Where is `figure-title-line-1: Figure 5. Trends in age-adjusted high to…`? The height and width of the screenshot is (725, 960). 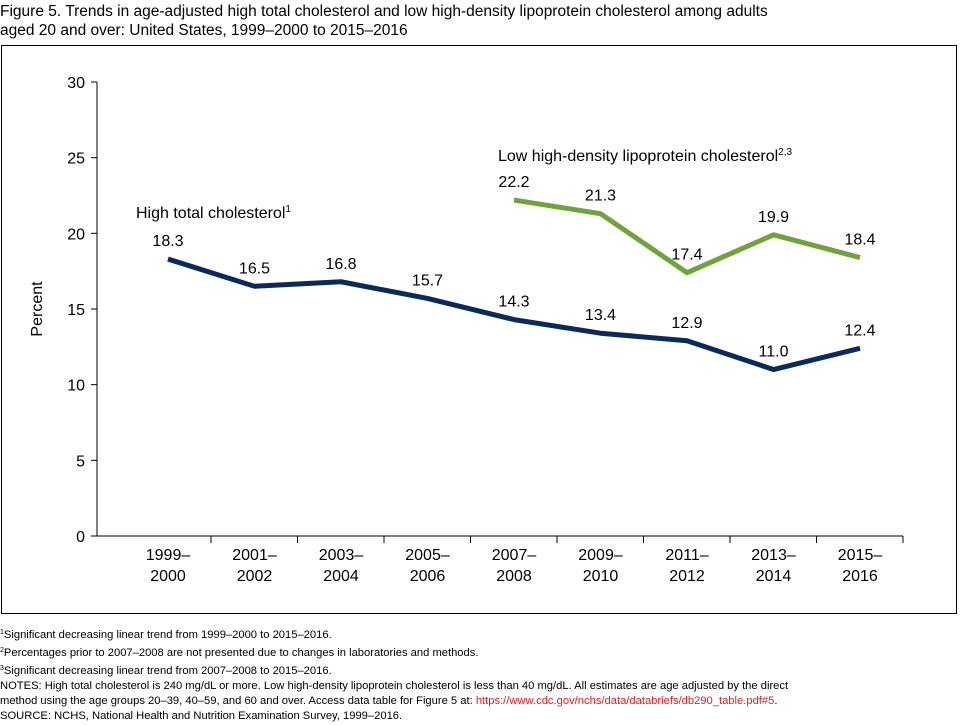 figure-title-line-1: Figure 5. Trends in age-adjusted high to… is located at coordinates (384, 11).